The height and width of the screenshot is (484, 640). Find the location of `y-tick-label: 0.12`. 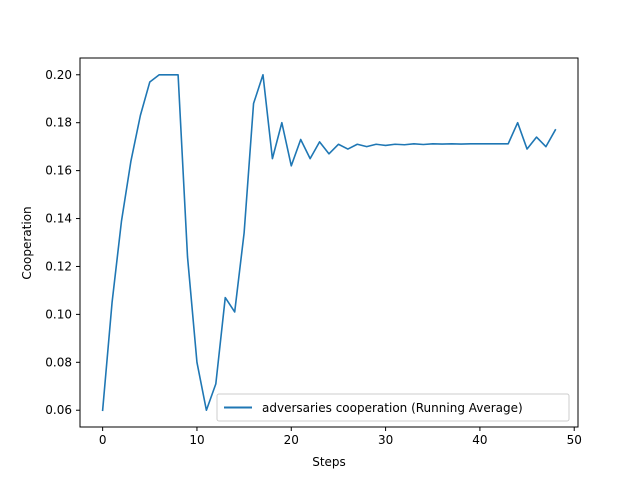

y-tick-label: 0.12 is located at coordinates (58, 266).